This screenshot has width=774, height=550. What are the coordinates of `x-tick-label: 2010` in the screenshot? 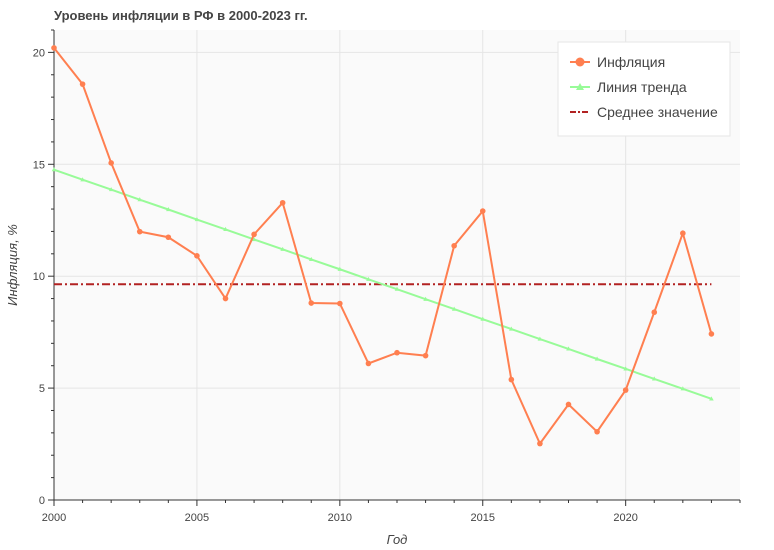 It's located at (340, 518).